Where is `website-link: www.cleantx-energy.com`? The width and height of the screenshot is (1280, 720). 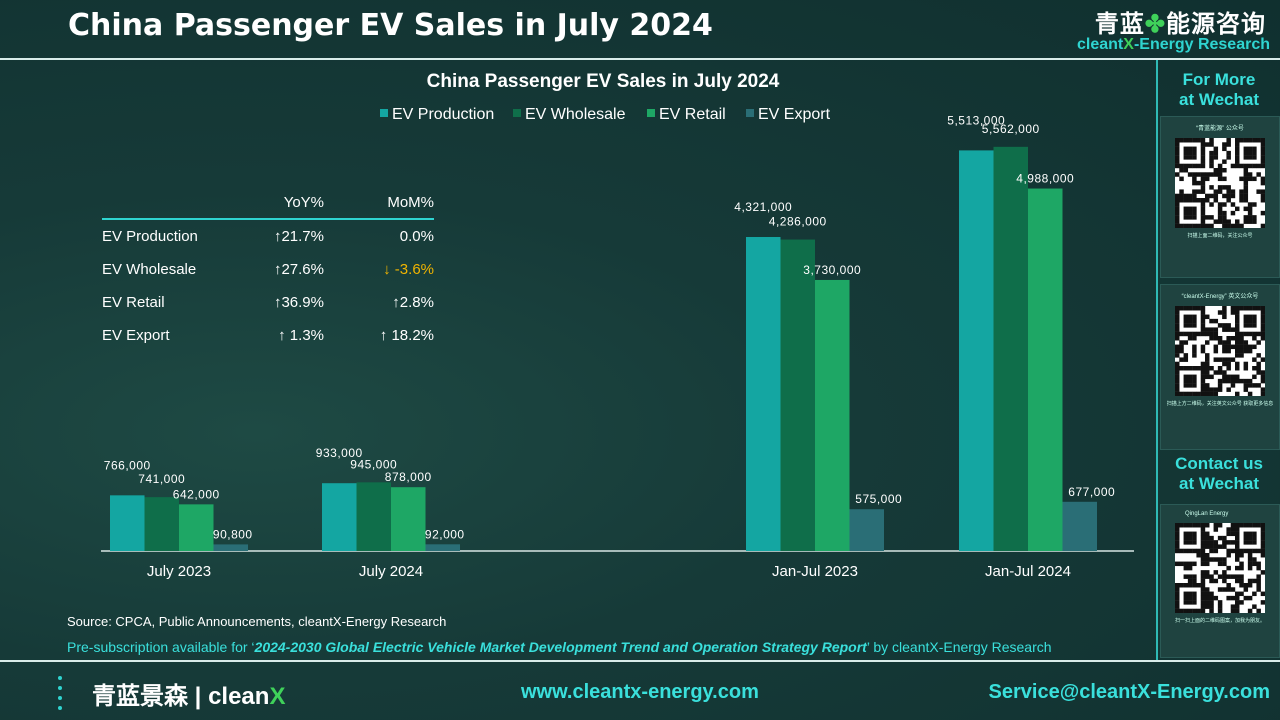
website-link: www.cleantx-energy.com is located at coordinates (640, 692).